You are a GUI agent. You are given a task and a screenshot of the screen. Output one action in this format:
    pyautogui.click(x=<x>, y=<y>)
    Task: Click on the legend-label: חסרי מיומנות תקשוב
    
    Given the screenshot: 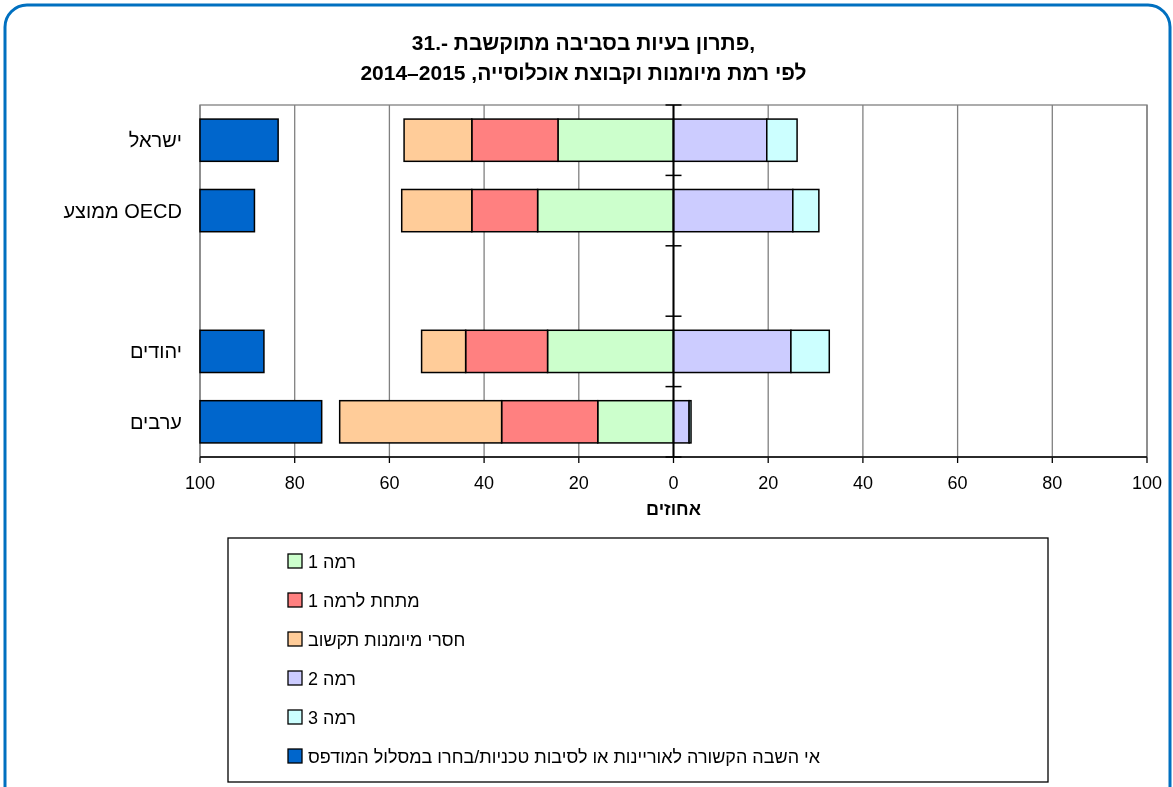 What is the action you would take?
    pyautogui.click(x=387, y=640)
    